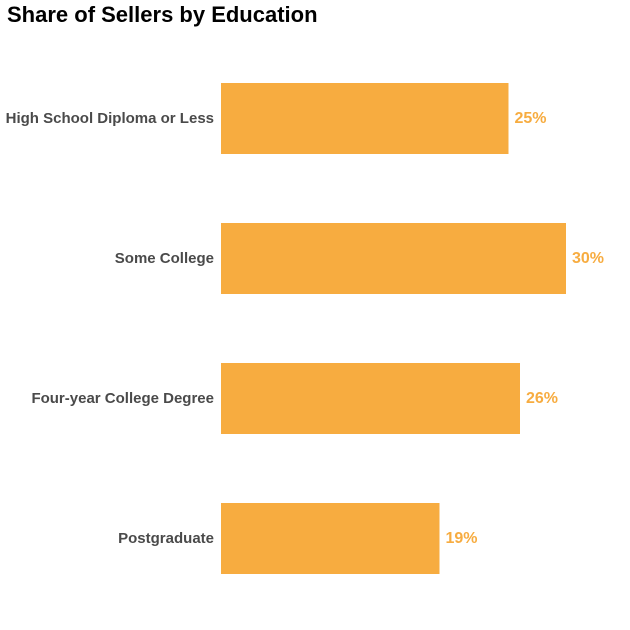 The image size is (630, 630). Describe the element at coordinates (166, 538) in the screenshot. I see `category-label-4: Postgraduate` at that location.